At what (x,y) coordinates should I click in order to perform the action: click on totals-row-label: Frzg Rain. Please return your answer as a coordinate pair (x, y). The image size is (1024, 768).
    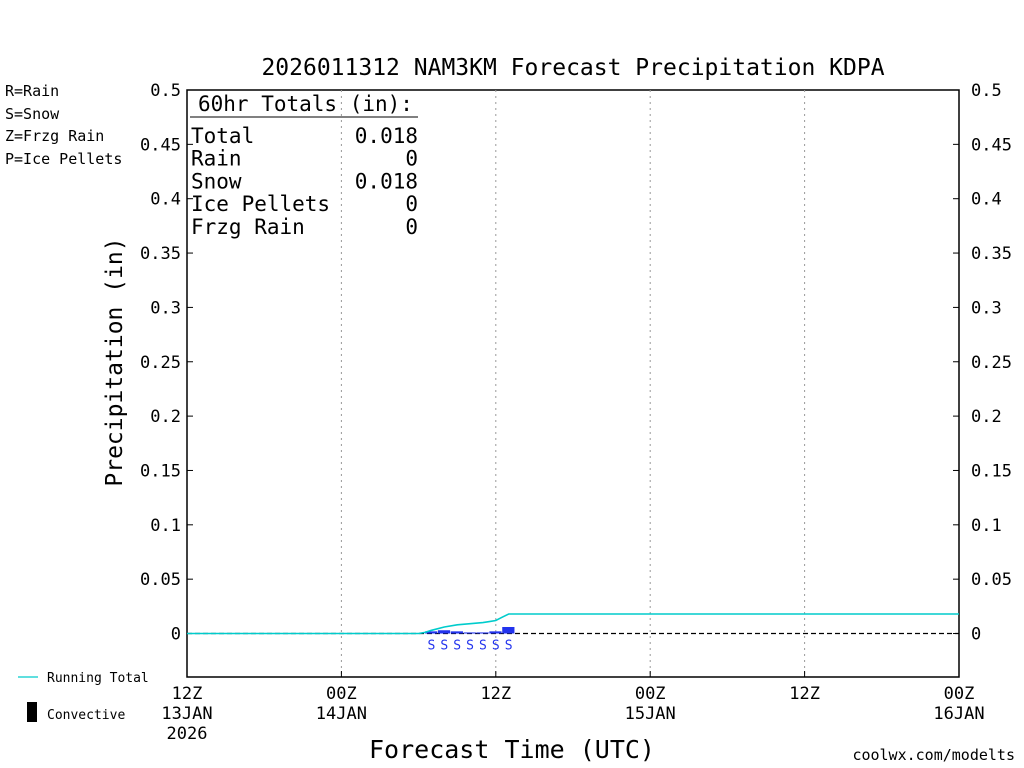
    Looking at the image, I should click on (248, 227).